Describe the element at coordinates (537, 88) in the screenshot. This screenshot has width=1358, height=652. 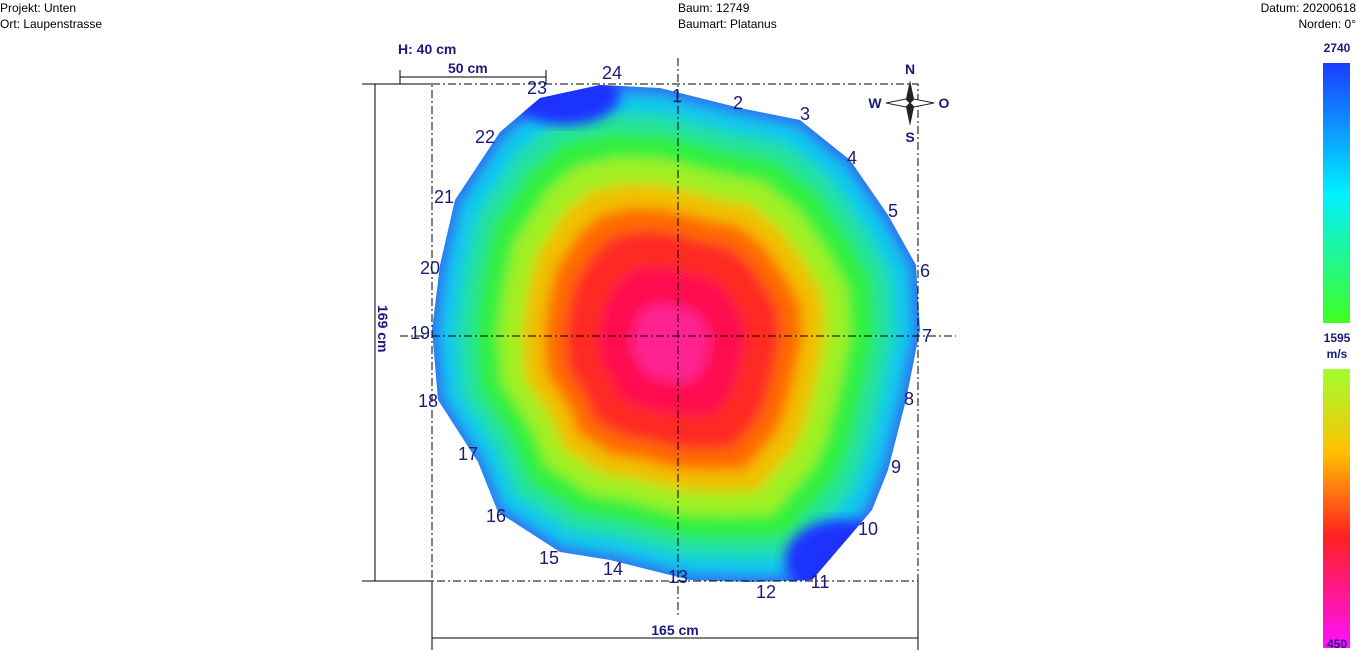
I see `sensor-label: 23` at that location.